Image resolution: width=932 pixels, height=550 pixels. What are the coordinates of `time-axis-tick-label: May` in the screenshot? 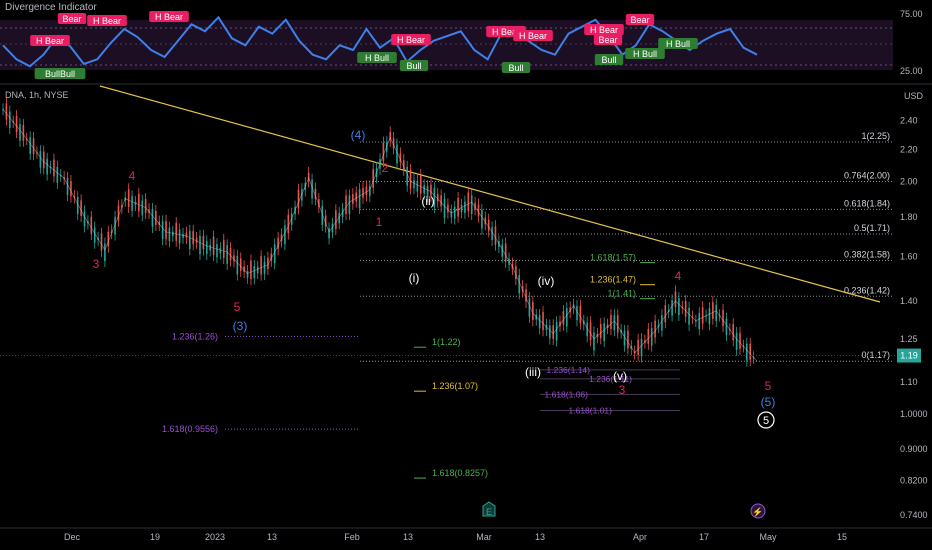 It's located at (768, 537).